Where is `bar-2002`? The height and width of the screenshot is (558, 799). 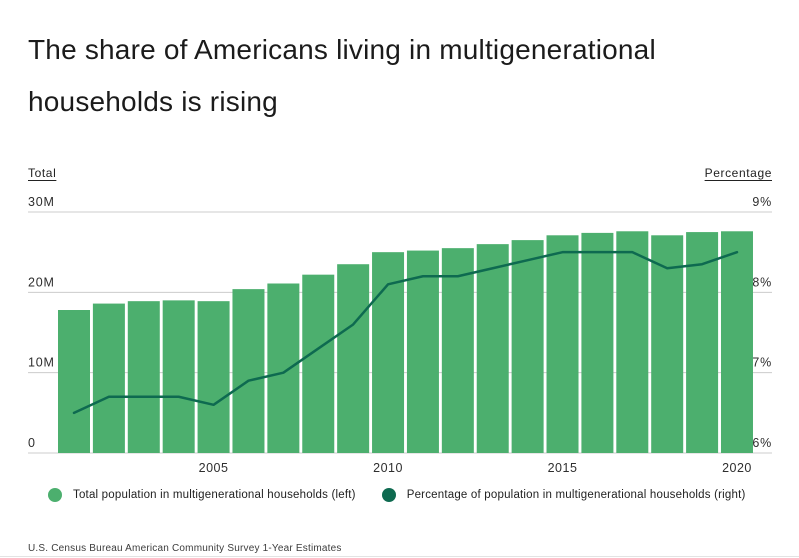
bar-2002 is located at coordinates (108, 378).